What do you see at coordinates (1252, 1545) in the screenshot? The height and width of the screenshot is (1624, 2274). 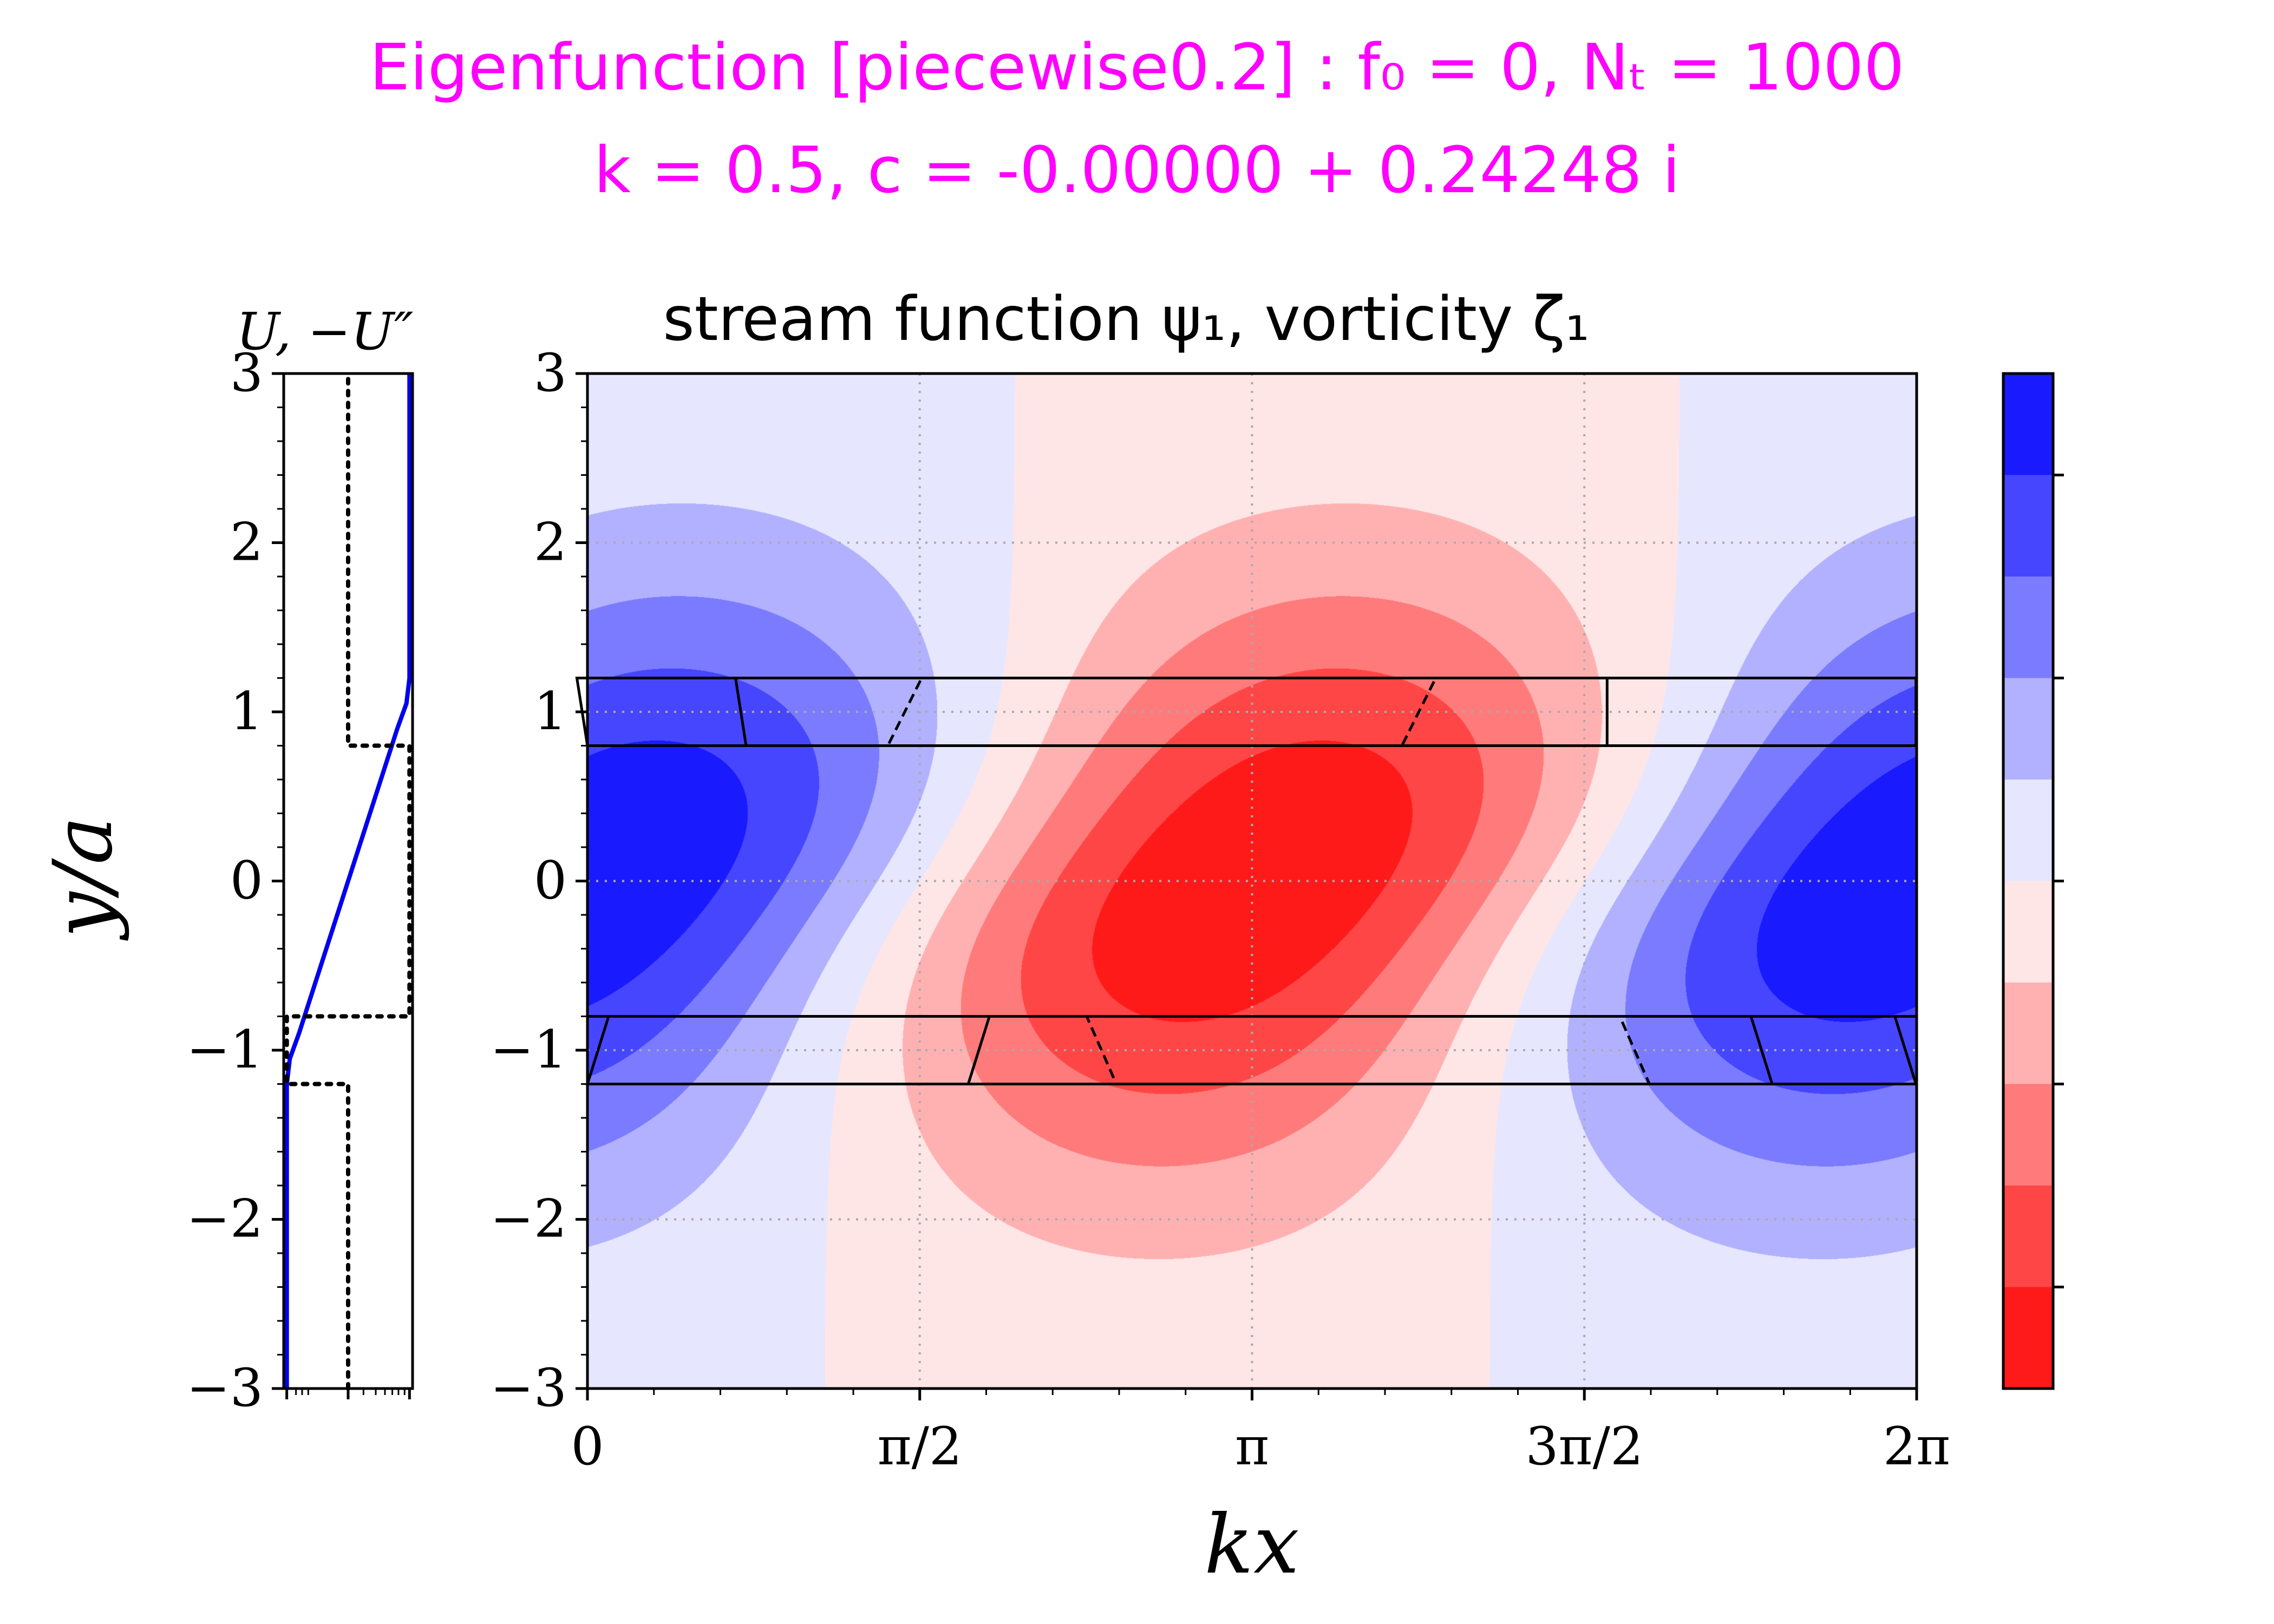 I see `x-axis-label: kx` at bounding box center [1252, 1545].